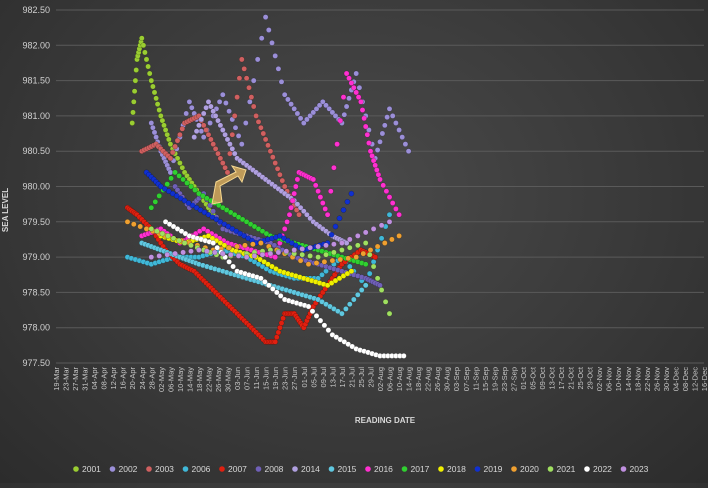 Image resolution: width=708 pixels, height=488 pixels. What do you see at coordinates (237, 469) in the screenshot?
I see `legend-label: 2007` at bounding box center [237, 469].